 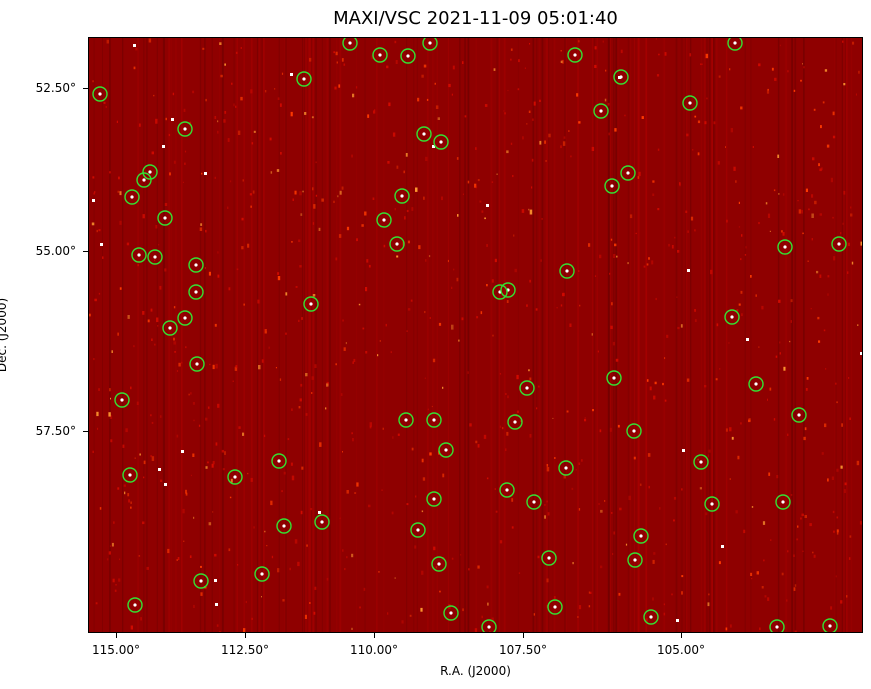 What do you see at coordinates (475, 671) in the screenshot?
I see `x-axis-label: R.A. (J2000)` at bounding box center [475, 671].